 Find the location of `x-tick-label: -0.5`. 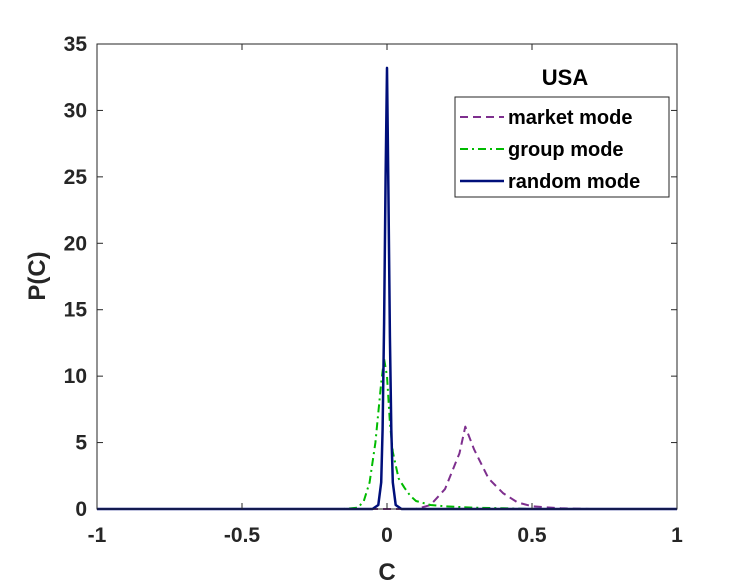

x-tick-label: -0.5 is located at coordinates (242, 535).